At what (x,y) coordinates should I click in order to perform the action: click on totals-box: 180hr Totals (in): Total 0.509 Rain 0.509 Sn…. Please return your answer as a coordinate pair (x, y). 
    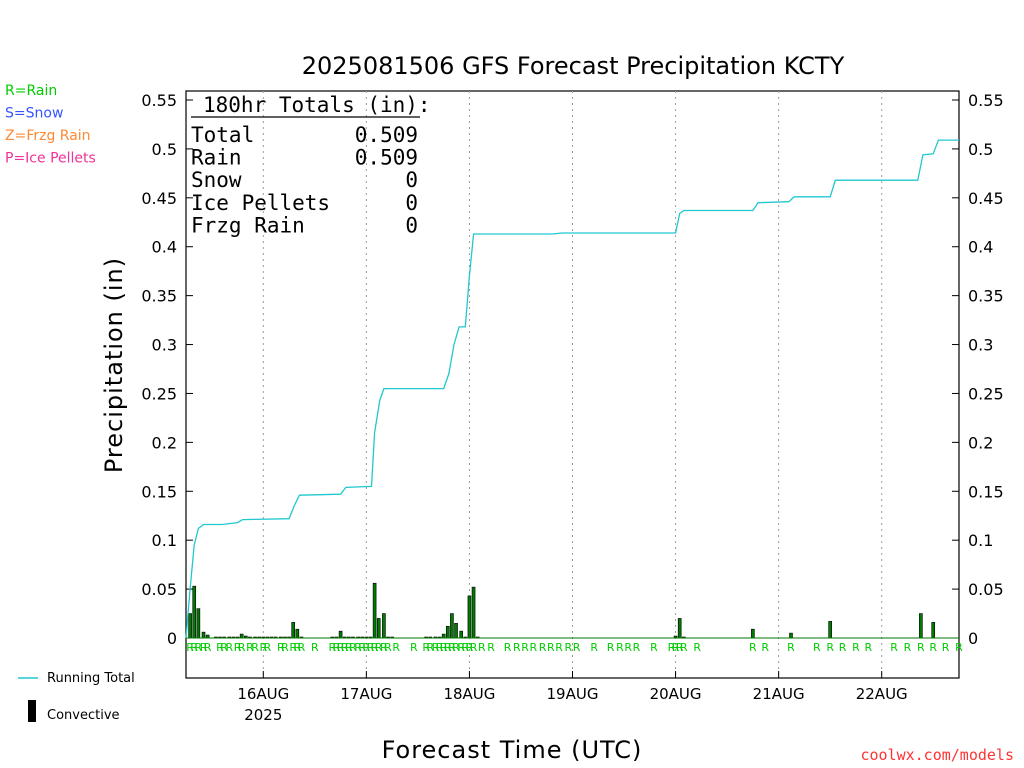
    Looking at the image, I should click on (311, 165).